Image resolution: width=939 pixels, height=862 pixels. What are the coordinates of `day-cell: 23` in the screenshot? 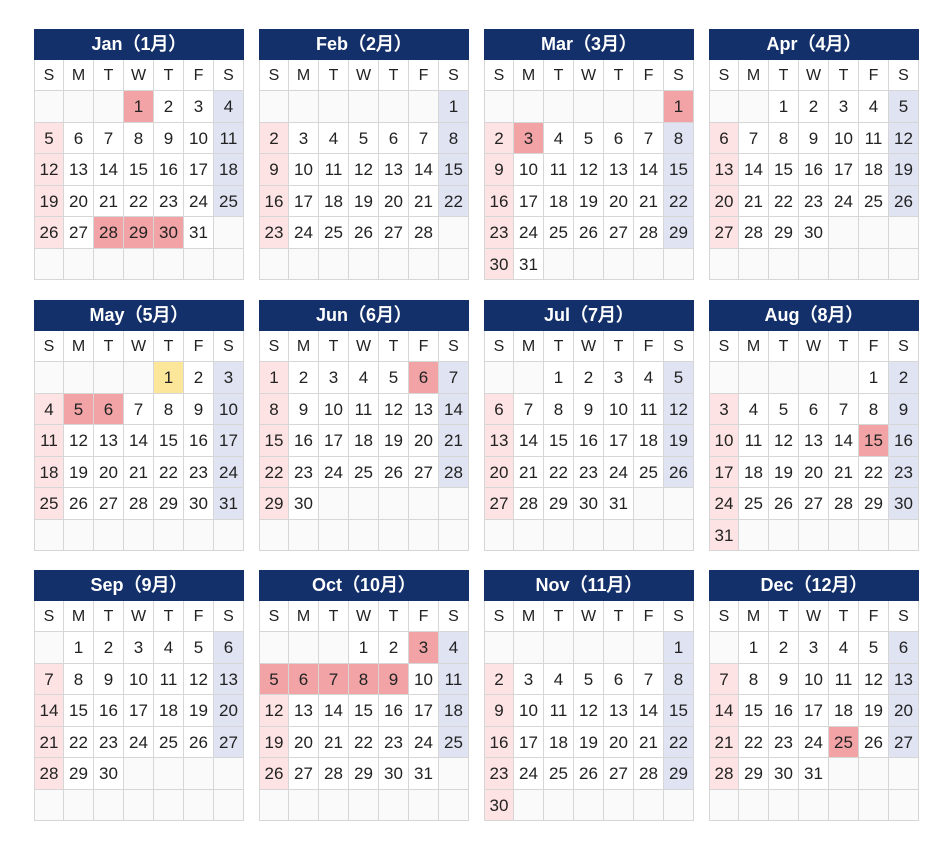 It's located at (499, 774).